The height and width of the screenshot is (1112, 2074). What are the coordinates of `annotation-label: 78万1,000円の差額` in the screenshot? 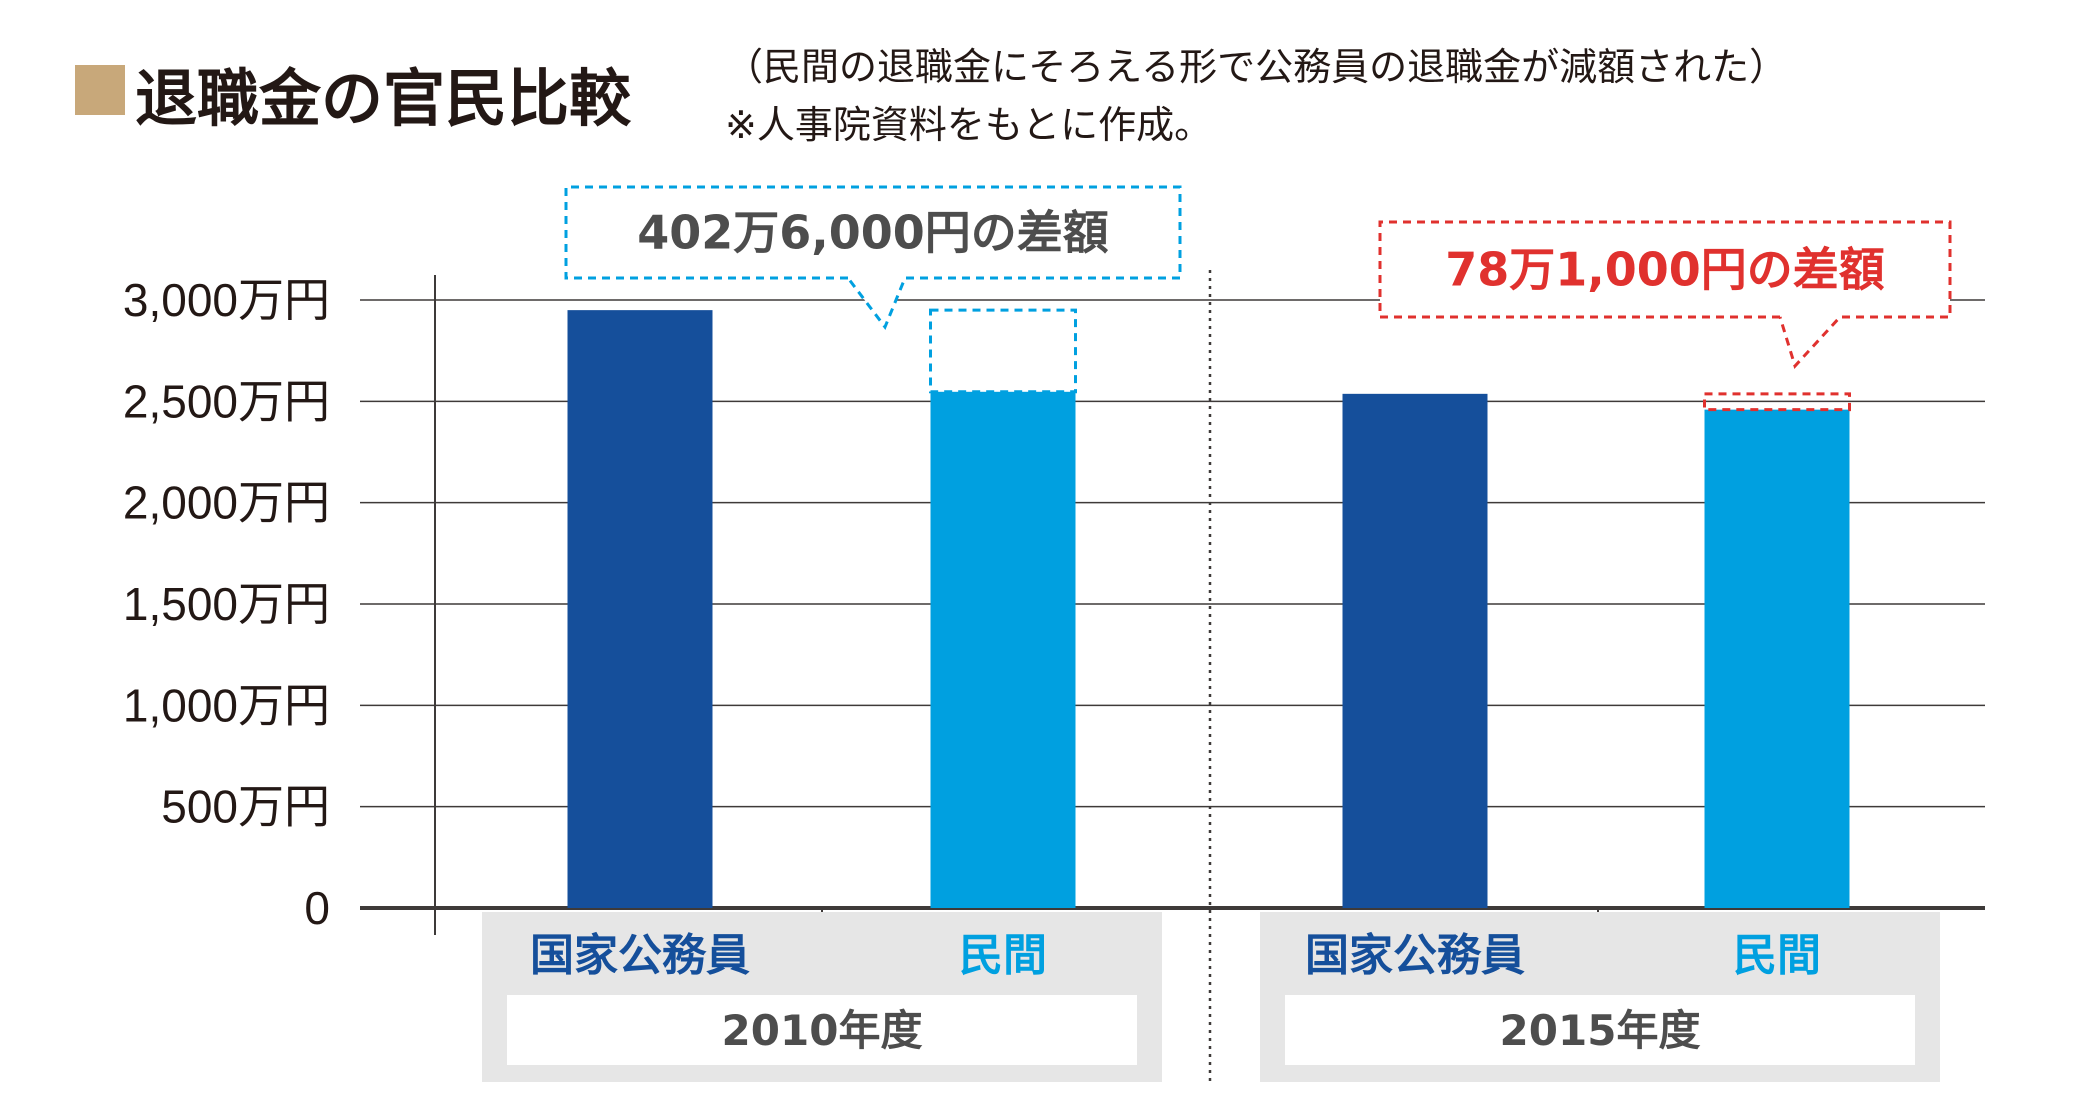 It's located at (1665, 270).